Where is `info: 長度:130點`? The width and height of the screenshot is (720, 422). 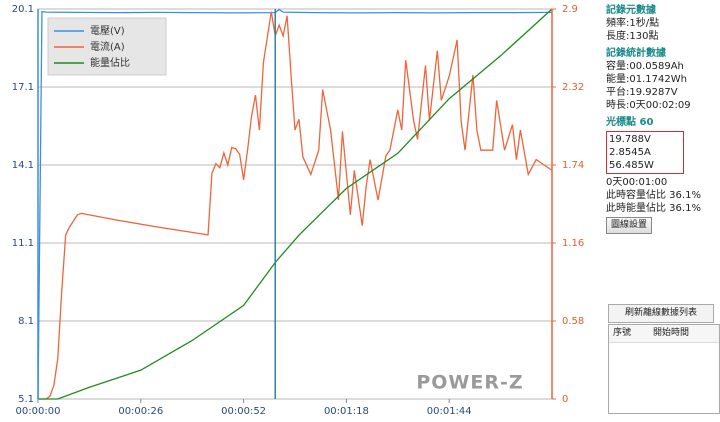 info: 長度:130點 is located at coordinates (632, 36).